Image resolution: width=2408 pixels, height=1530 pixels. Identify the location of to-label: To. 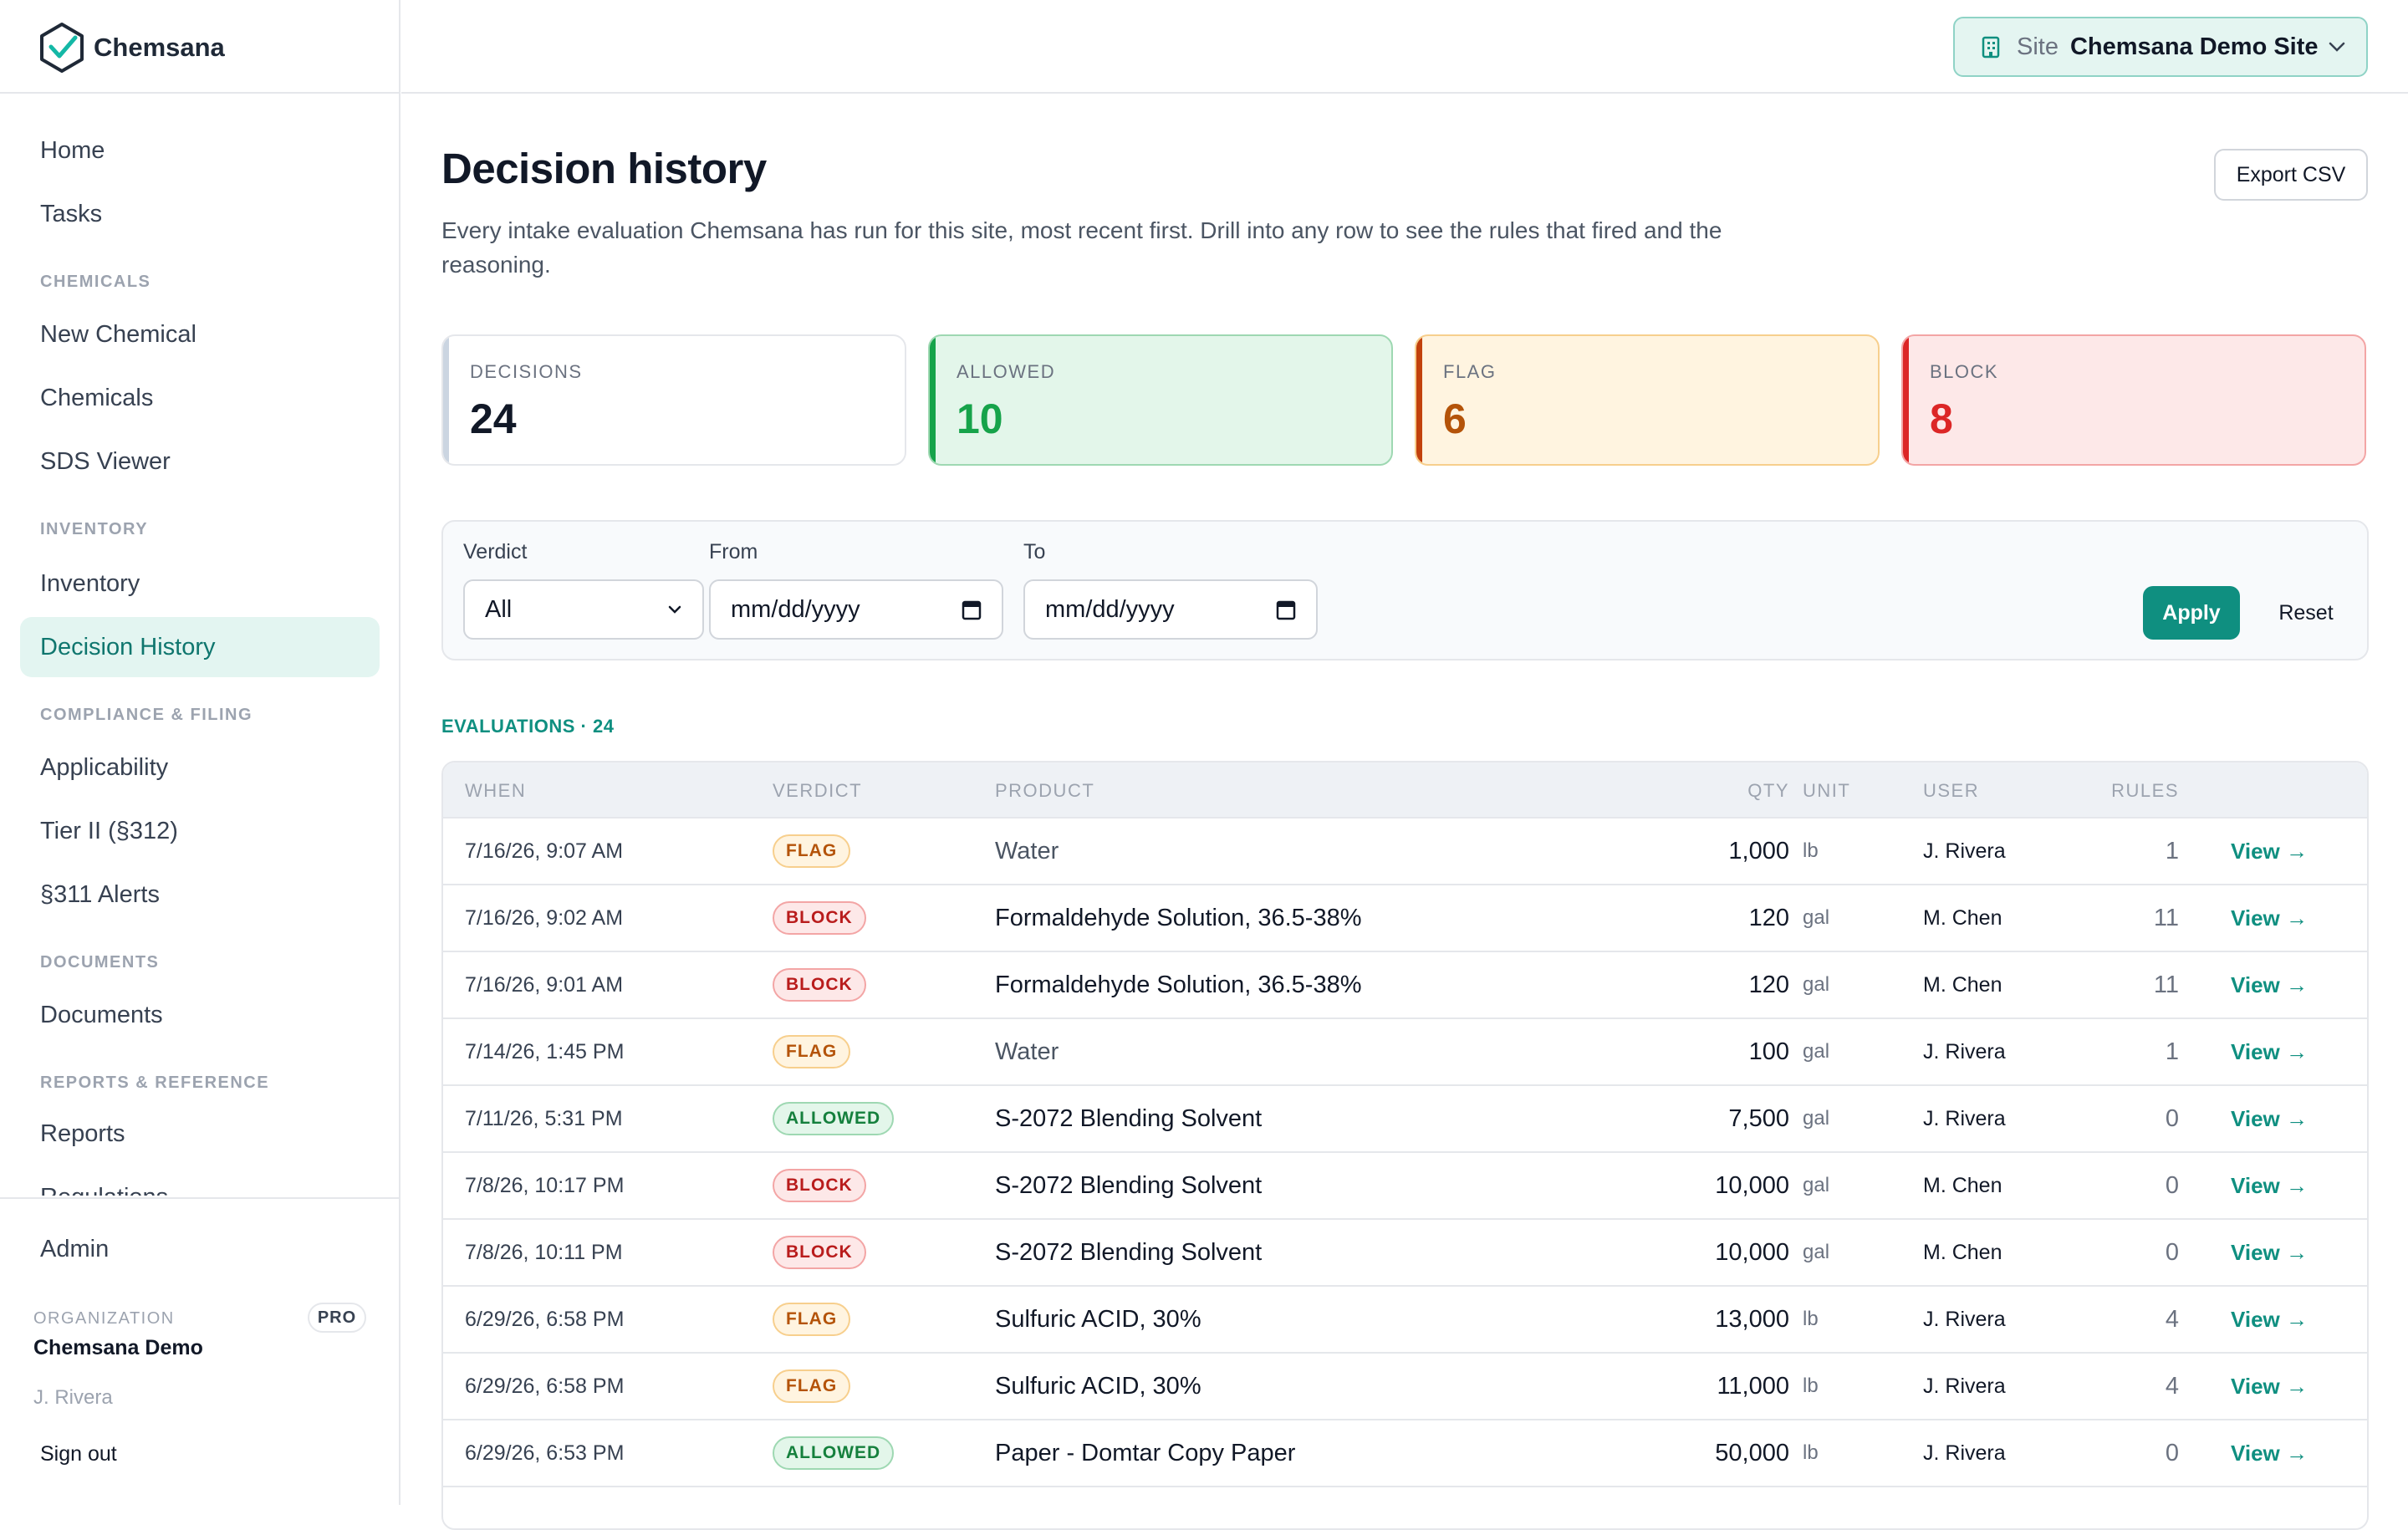
(1035, 552).